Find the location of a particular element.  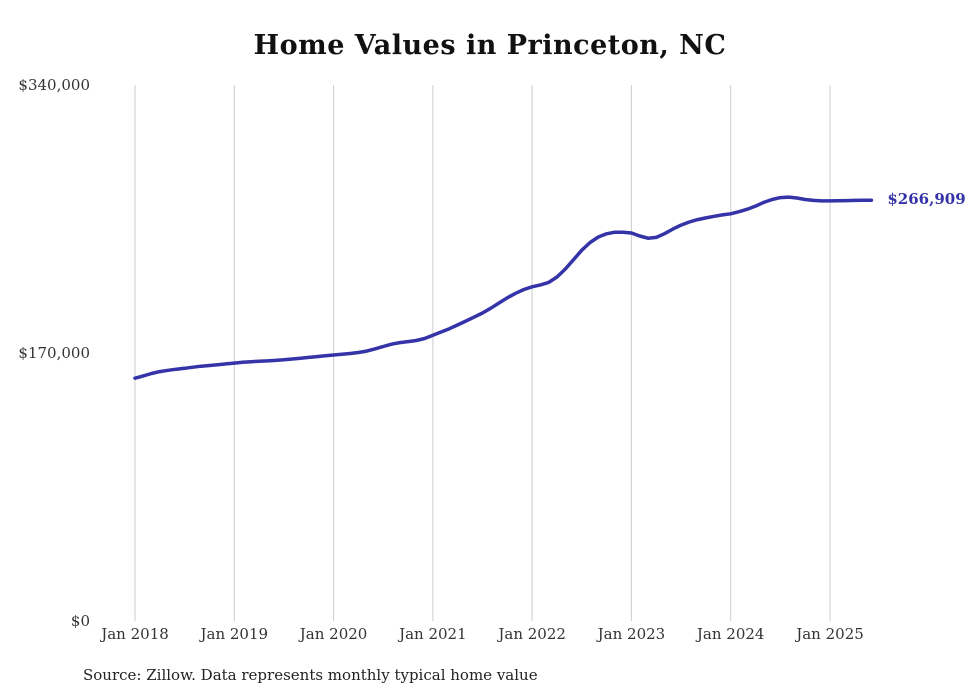

y-tick-label: $340,000 is located at coordinates (54, 85).